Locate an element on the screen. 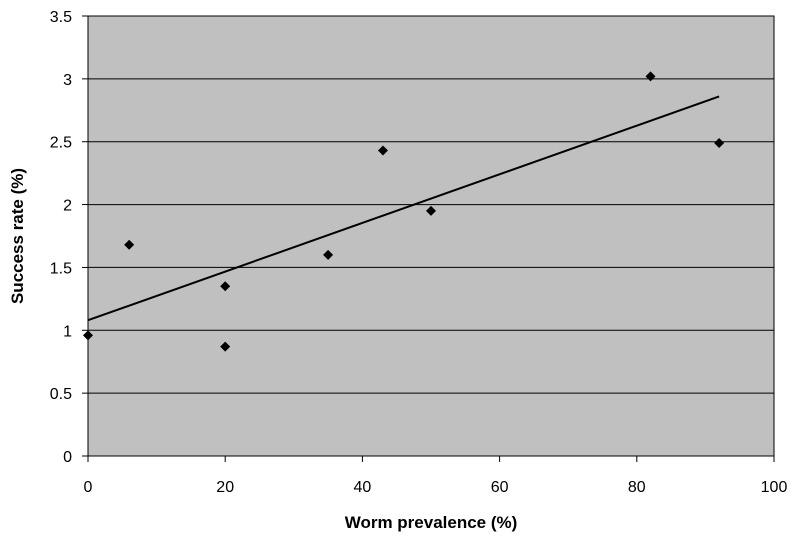 The height and width of the screenshot is (537, 801). x-tick-label: 100 is located at coordinates (774, 487).